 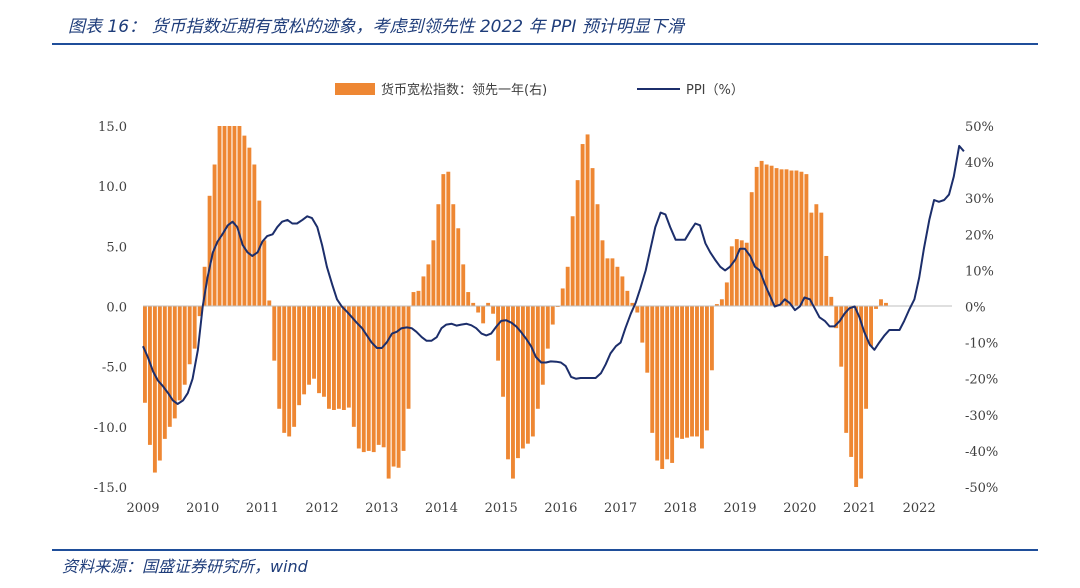 What do you see at coordinates (441, 508) in the screenshot?
I see `x-tick-label: 2014` at bounding box center [441, 508].